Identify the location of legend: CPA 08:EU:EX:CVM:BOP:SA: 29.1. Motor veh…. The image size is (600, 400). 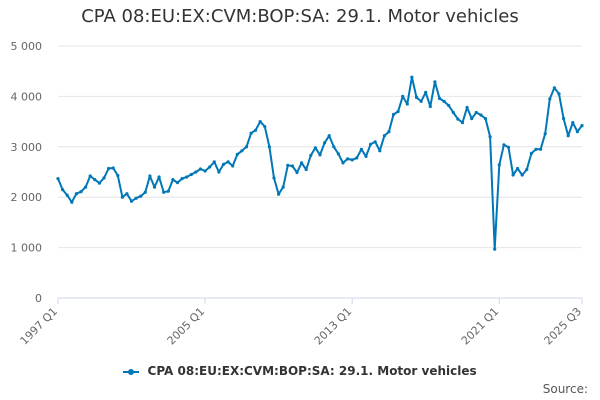
(300, 371).